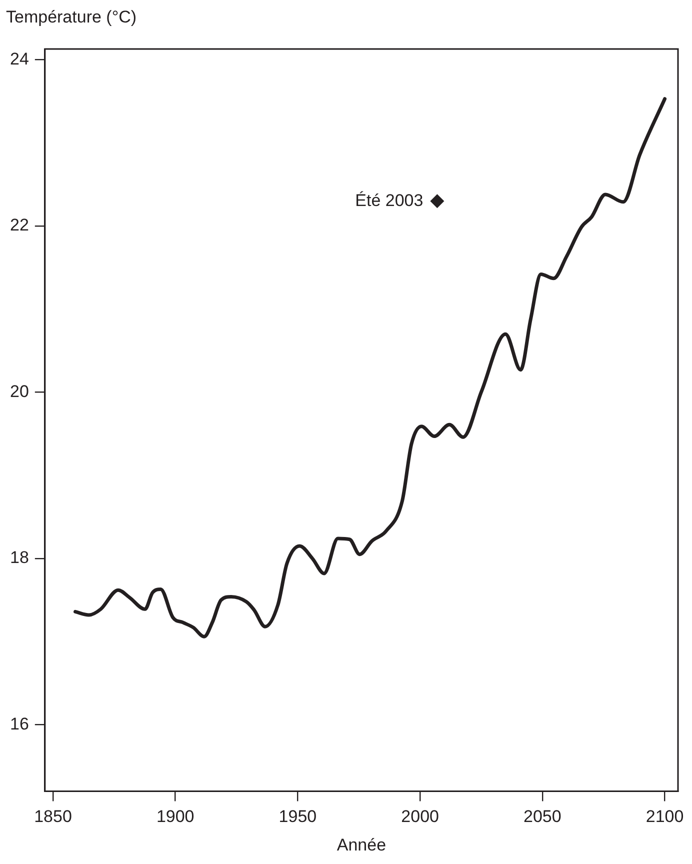 The width and height of the screenshot is (692, 864). I want to click on y-tick-label: 16, so click(19, 724).